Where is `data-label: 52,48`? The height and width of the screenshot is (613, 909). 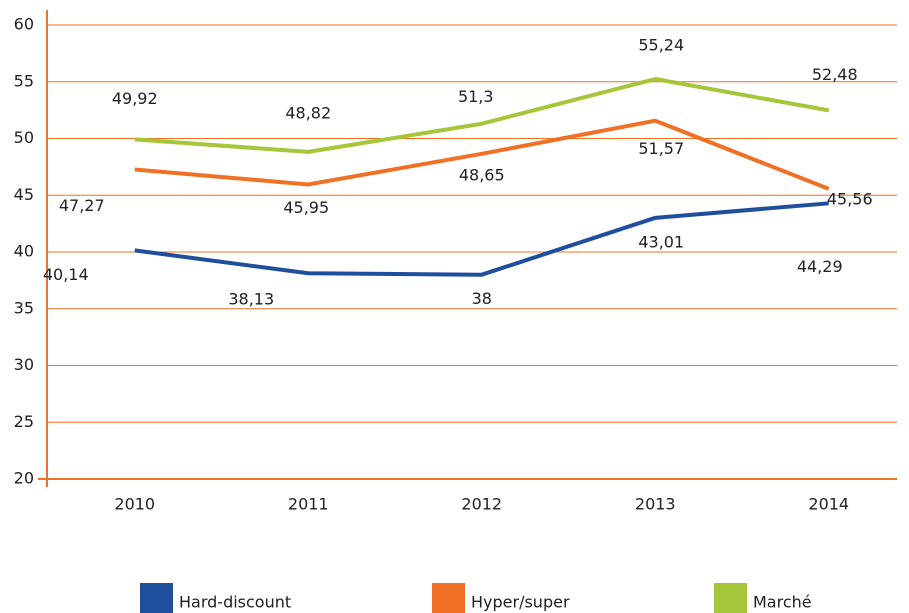 data-label: 52,48 is located at coordinates (835, 74).